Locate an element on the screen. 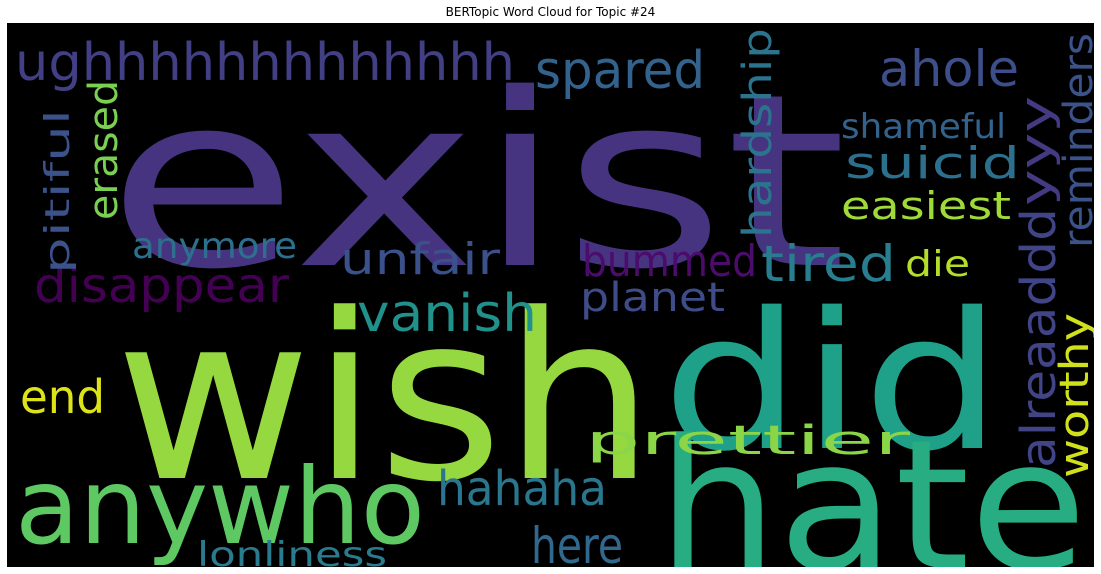  word-hardship: hardship is located at coordinates (758, 133).